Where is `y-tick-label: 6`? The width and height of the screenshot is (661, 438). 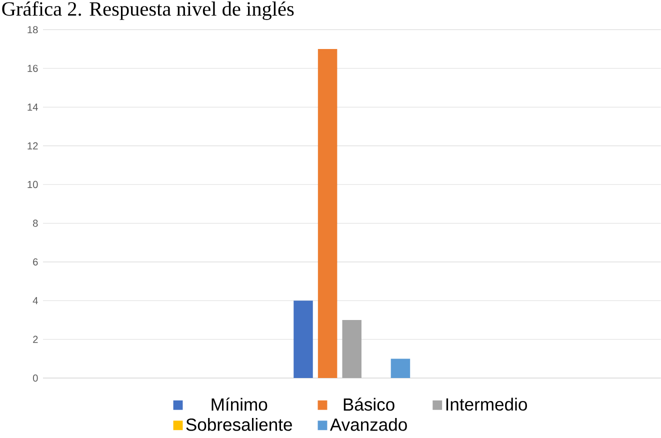 y-tick-label: 6 is located at coordinates (35, 262).